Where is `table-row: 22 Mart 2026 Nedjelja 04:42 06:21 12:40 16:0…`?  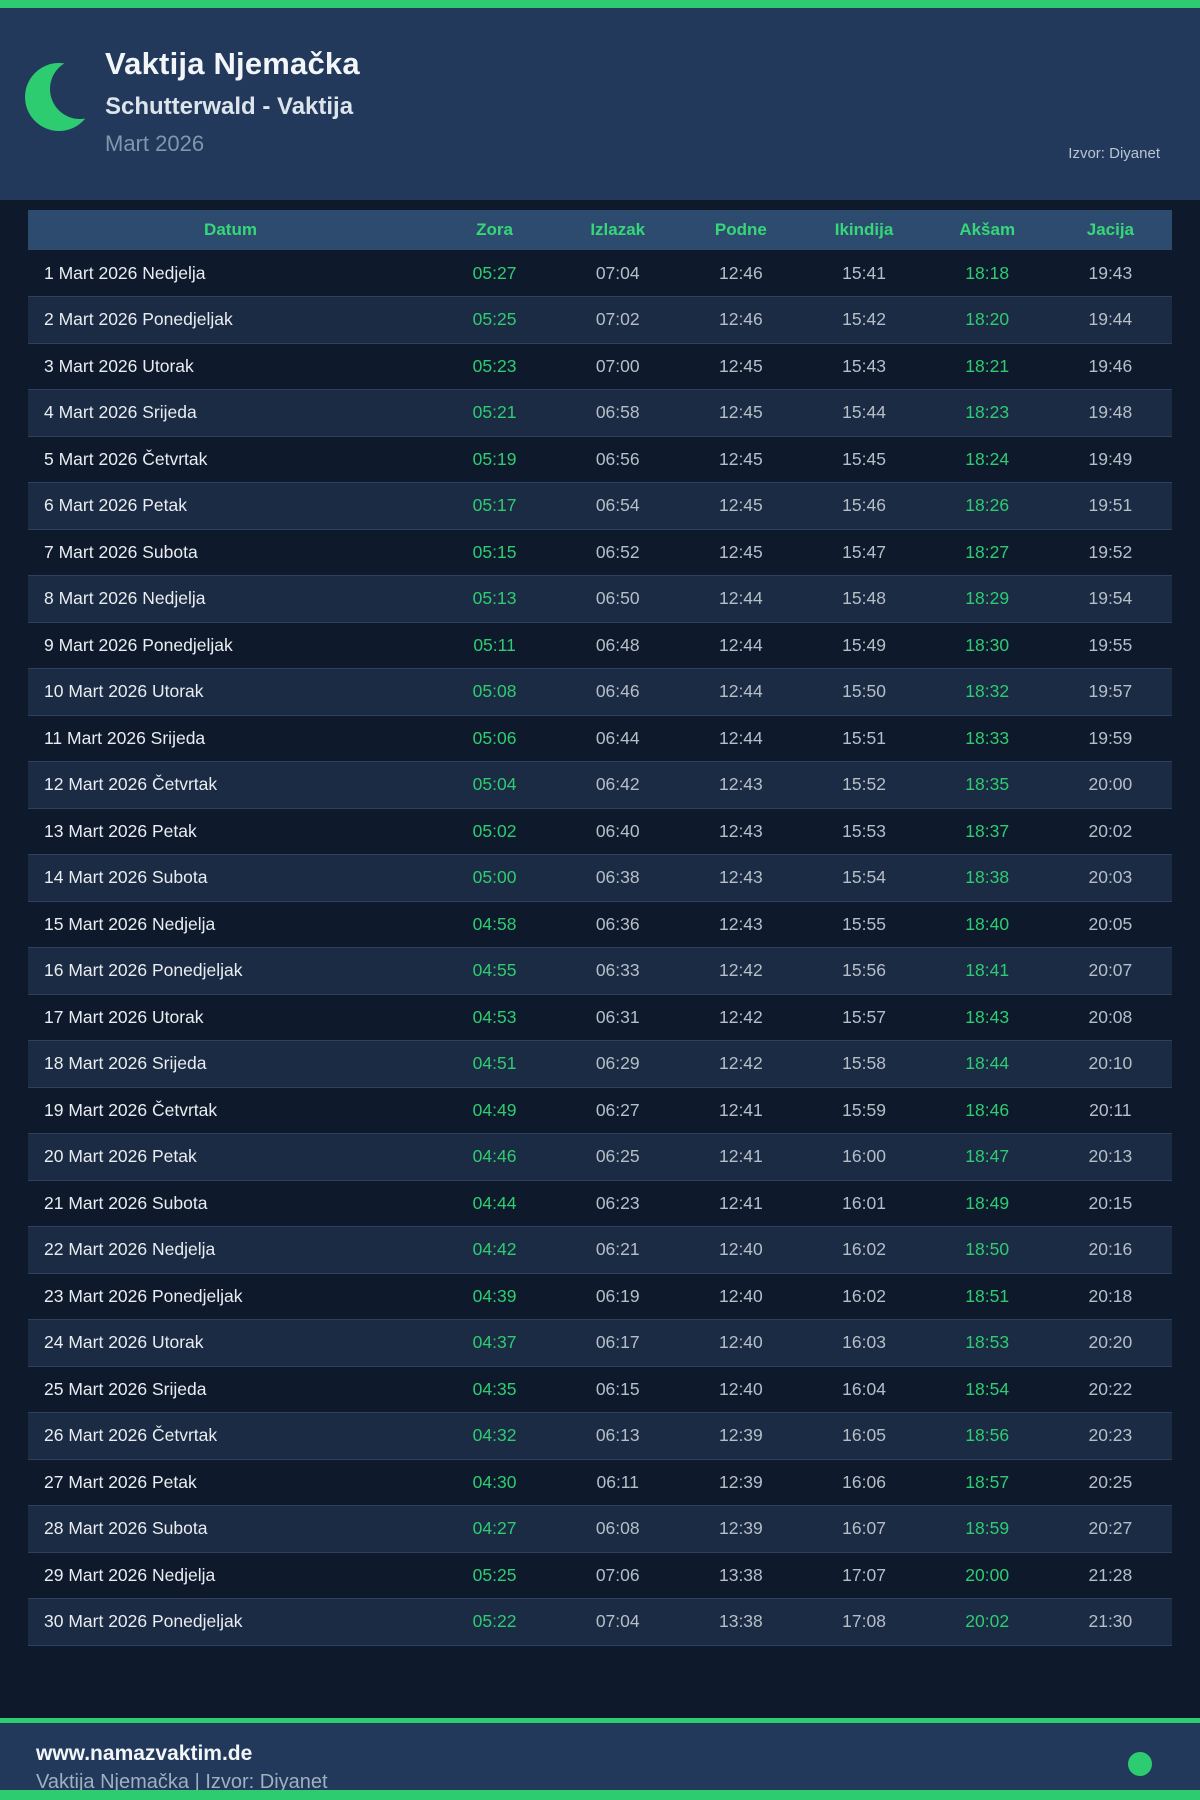 table-row: 22 Mart 2026 Nedjelja 04:42 06:21 12:40 16:0… is located at coordinates (600, 1250).